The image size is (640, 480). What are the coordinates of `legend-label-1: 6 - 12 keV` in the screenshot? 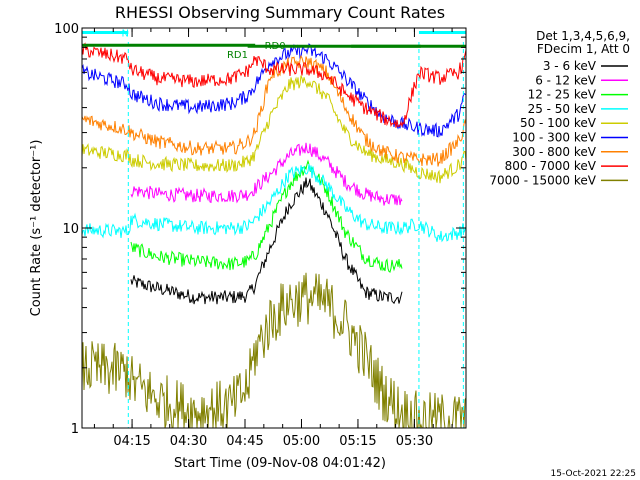 It's located at (566, 80).